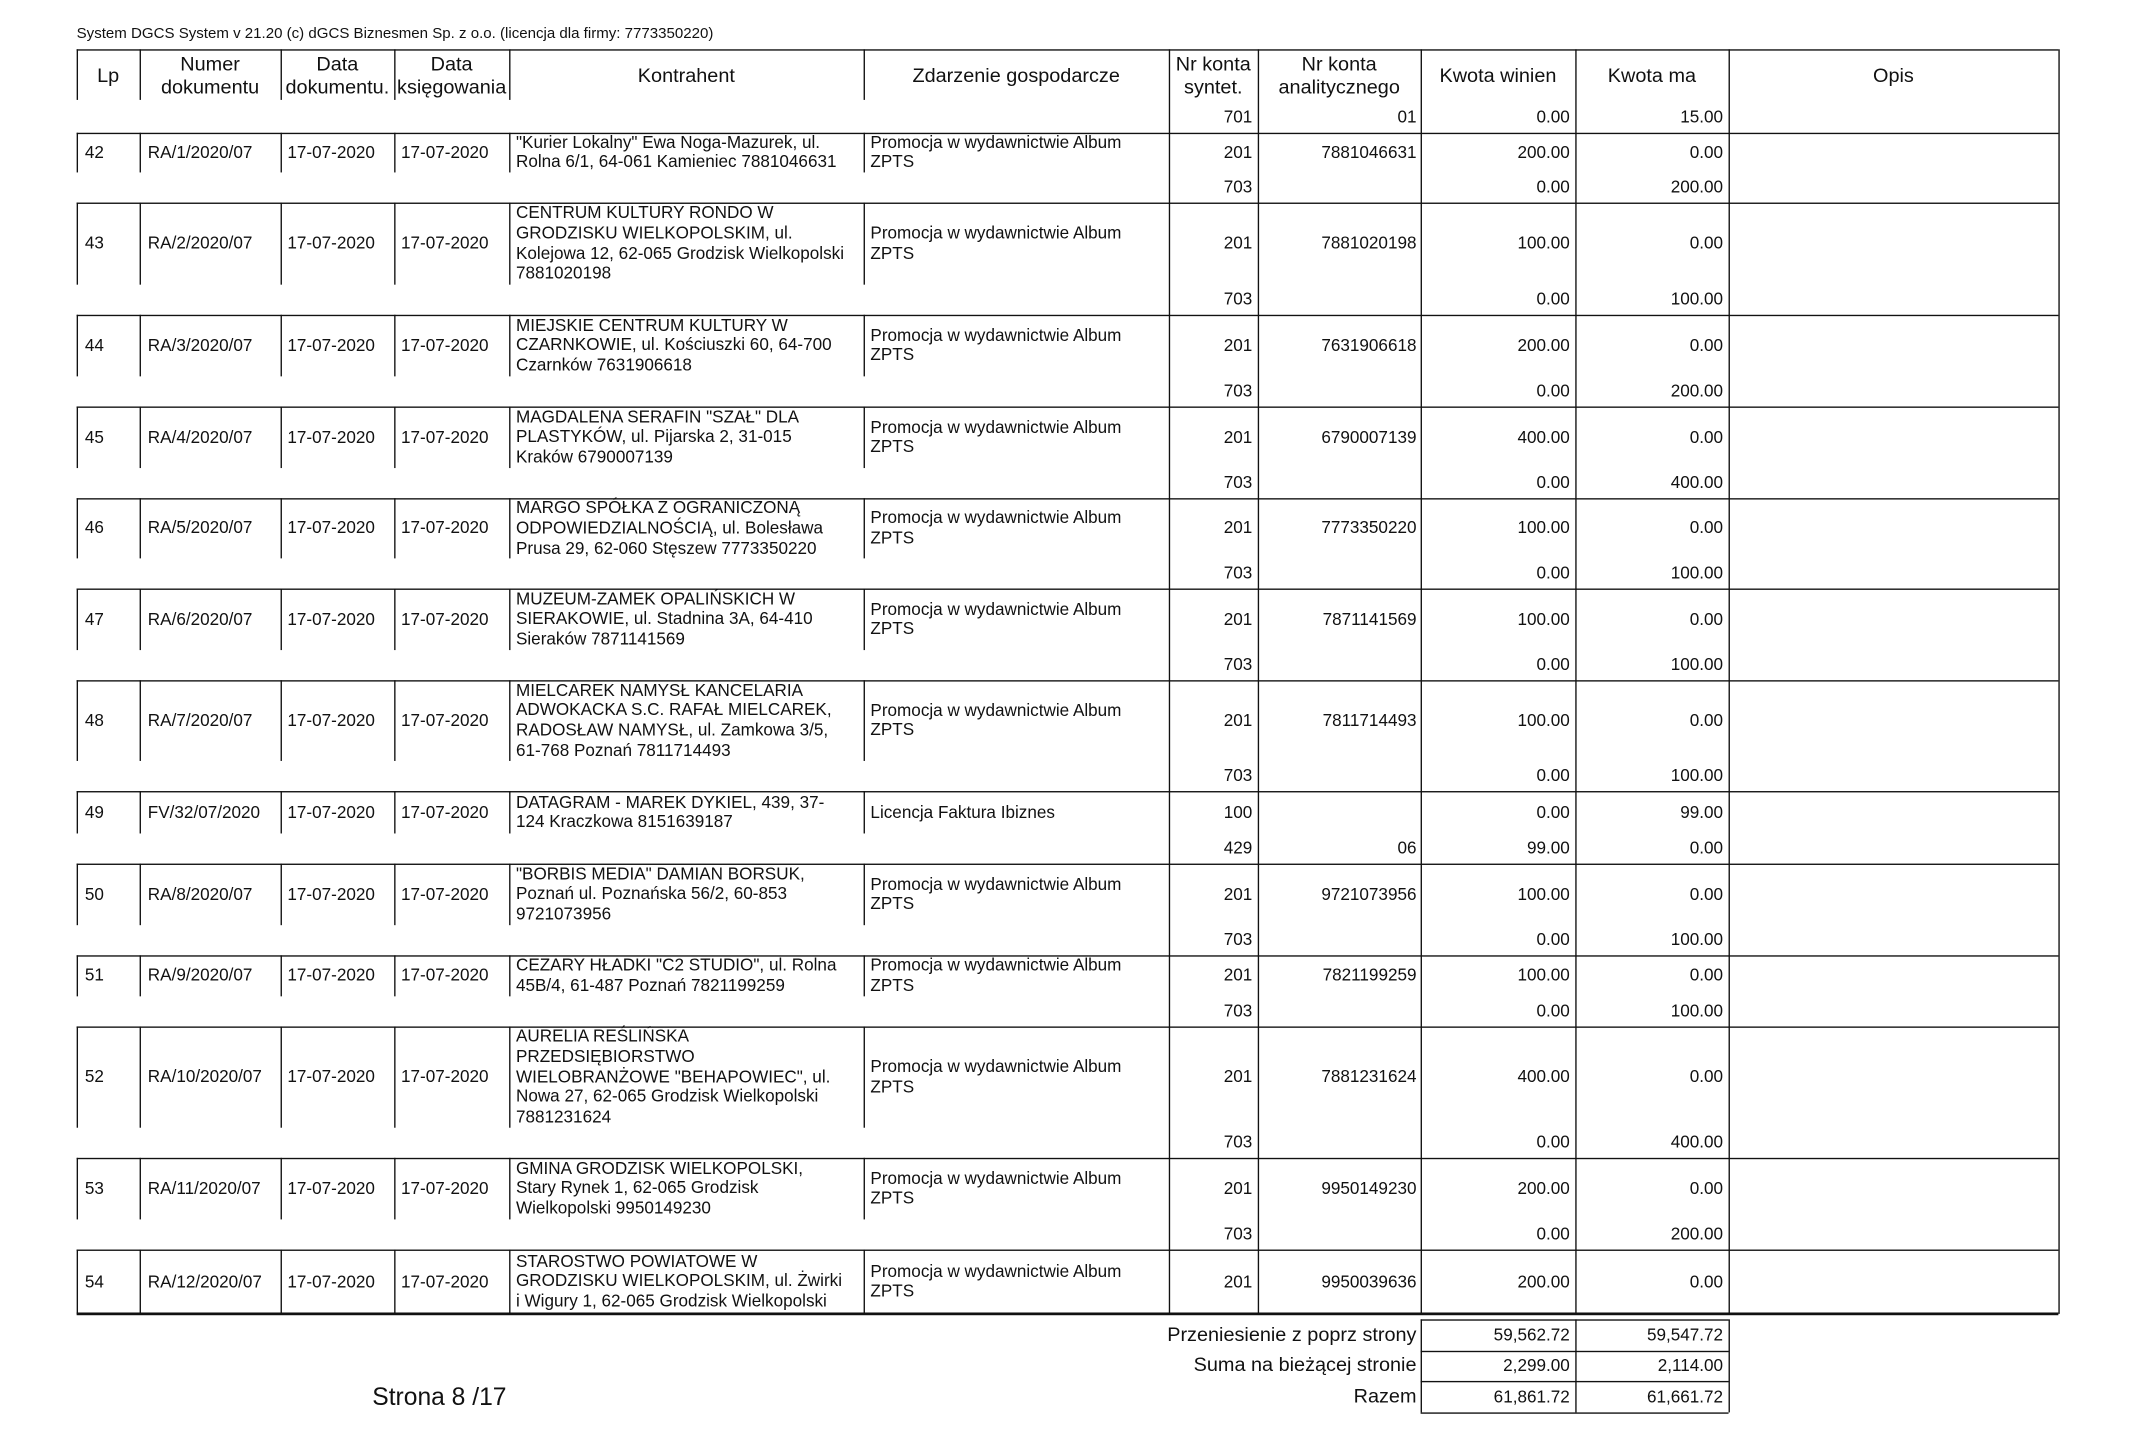 The width and height of the screenshot is (2146, 1451). Describe the element at coordinates (1543, 437) in the screenshot. I see `amount-debit: 400.00` at that location.